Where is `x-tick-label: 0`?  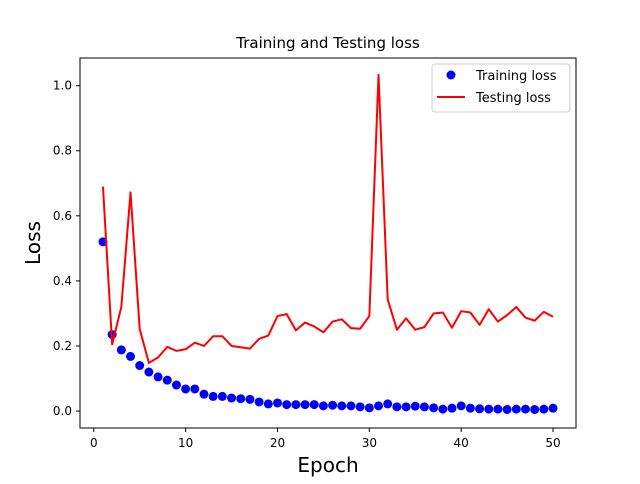
x-tick-label: 0 is located at coordinates (94, 443).